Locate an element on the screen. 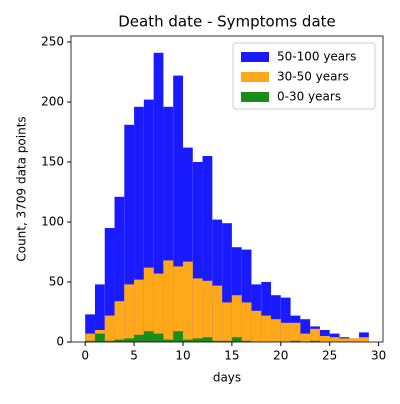  y-tick-label: 200 is located at coordinates (52, 102).